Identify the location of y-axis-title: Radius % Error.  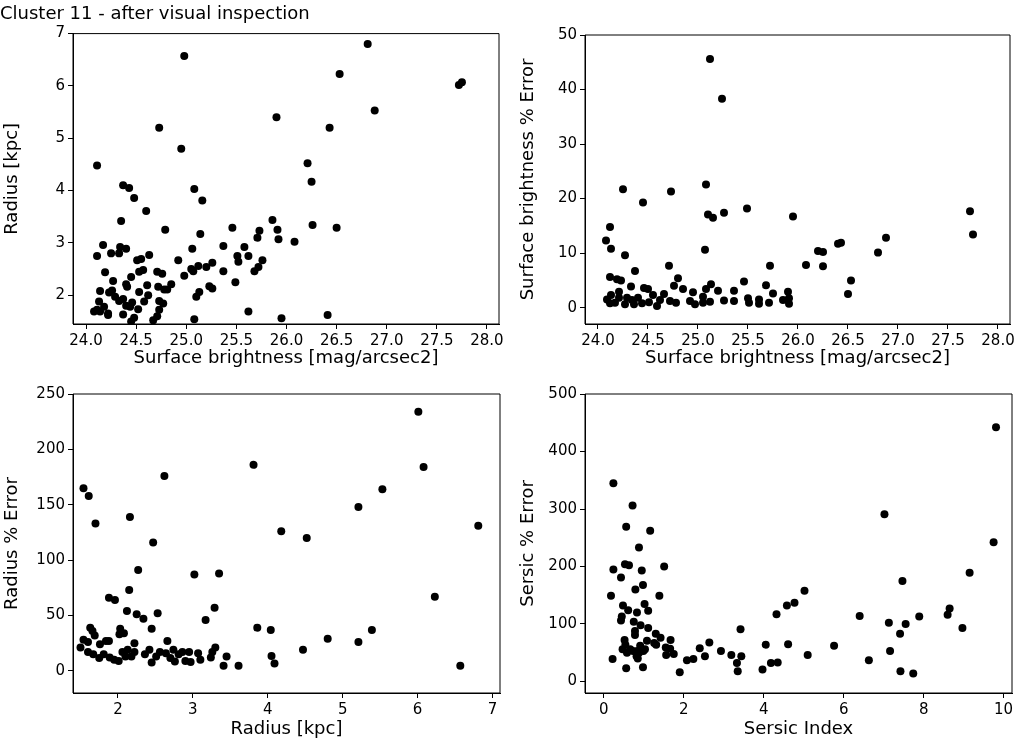
(11, 543).